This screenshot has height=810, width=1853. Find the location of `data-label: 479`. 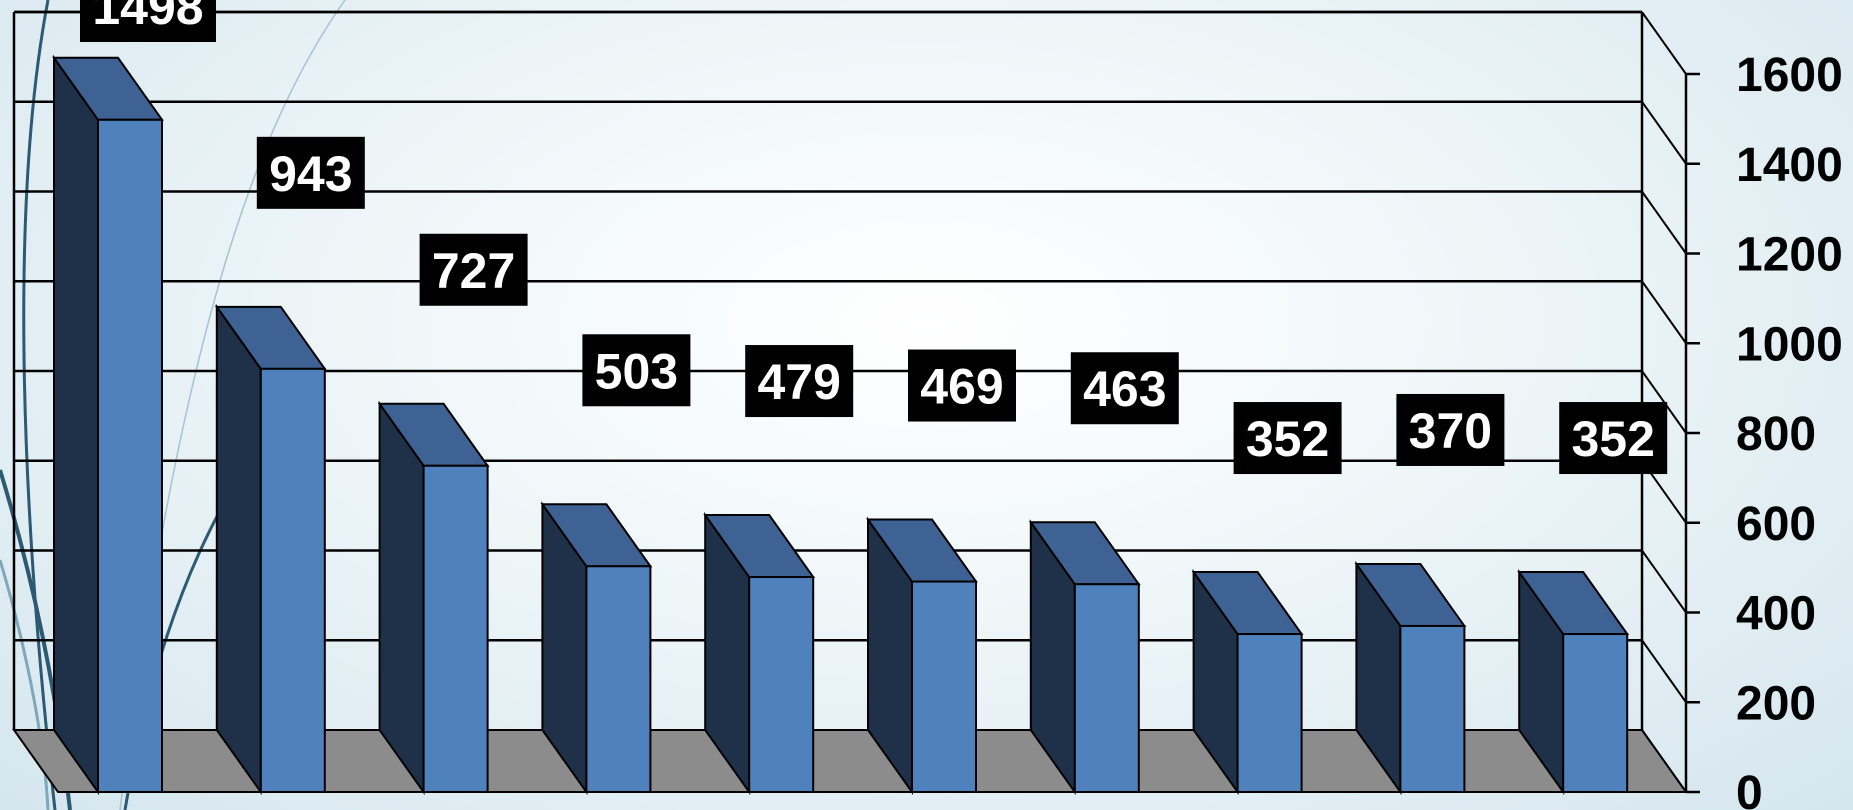

data-label: 479 is located at coordinates (799, 381).